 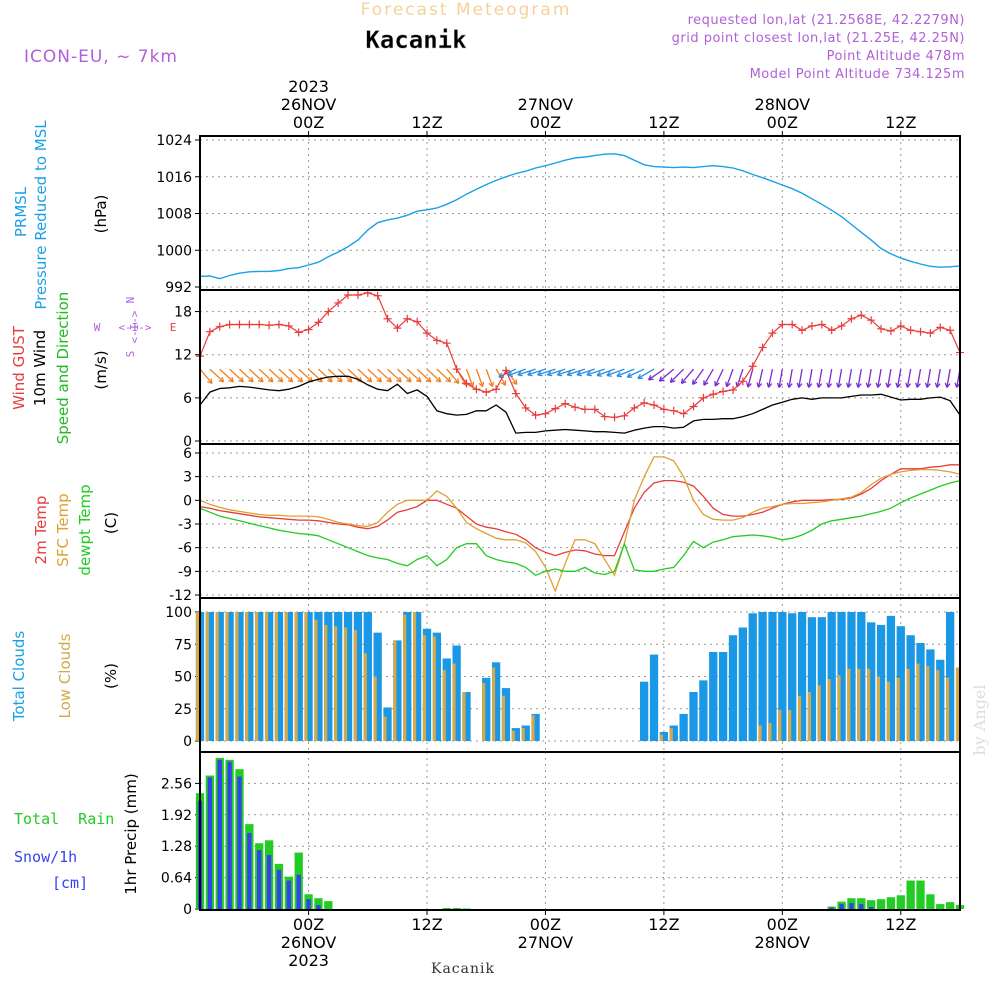 What do you see at coordinates (176, 879) in the screenshot?
I see `precip-ytick-label: 0.64` at bounding box center [176, 879].